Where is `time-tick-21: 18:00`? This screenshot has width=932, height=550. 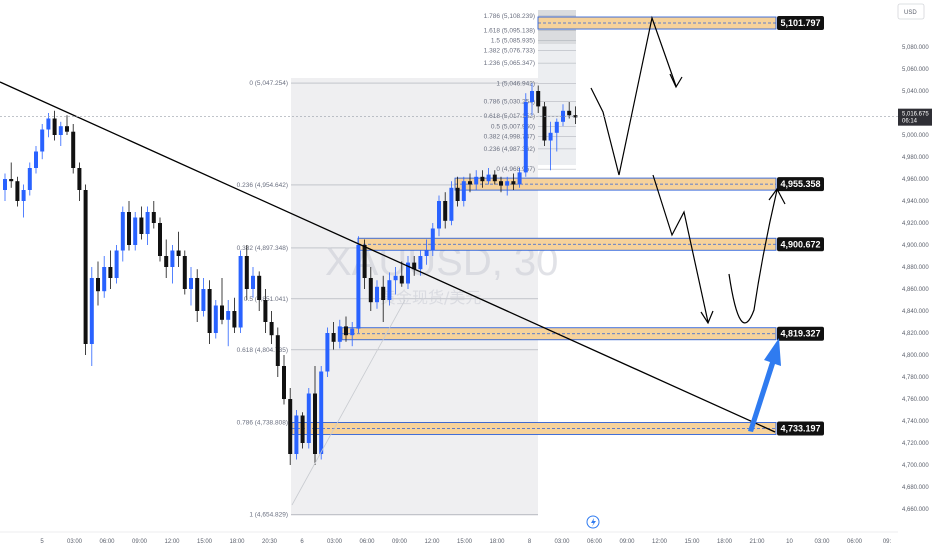 time-tick-21: 18:00 is located at coordinates (725, 542).